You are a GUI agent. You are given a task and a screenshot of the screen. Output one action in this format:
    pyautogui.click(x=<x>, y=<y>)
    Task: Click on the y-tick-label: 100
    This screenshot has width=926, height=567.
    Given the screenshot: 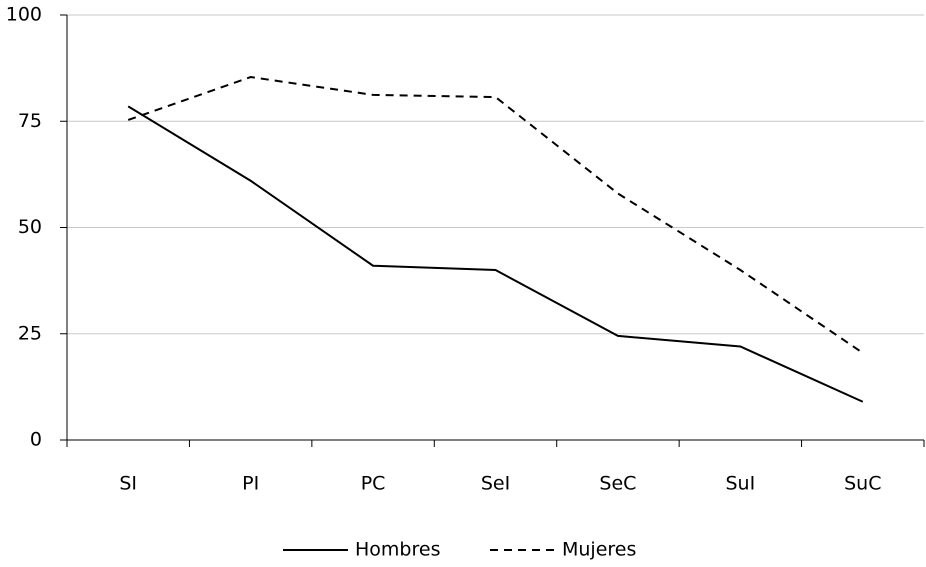 What is the action you would take?
    pyautogui.click(x=24, y=15)
    